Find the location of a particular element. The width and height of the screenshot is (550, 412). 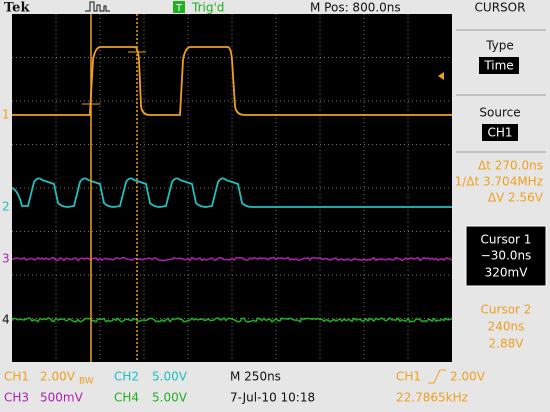

ch1-trace is located at coordinates (232, 81).